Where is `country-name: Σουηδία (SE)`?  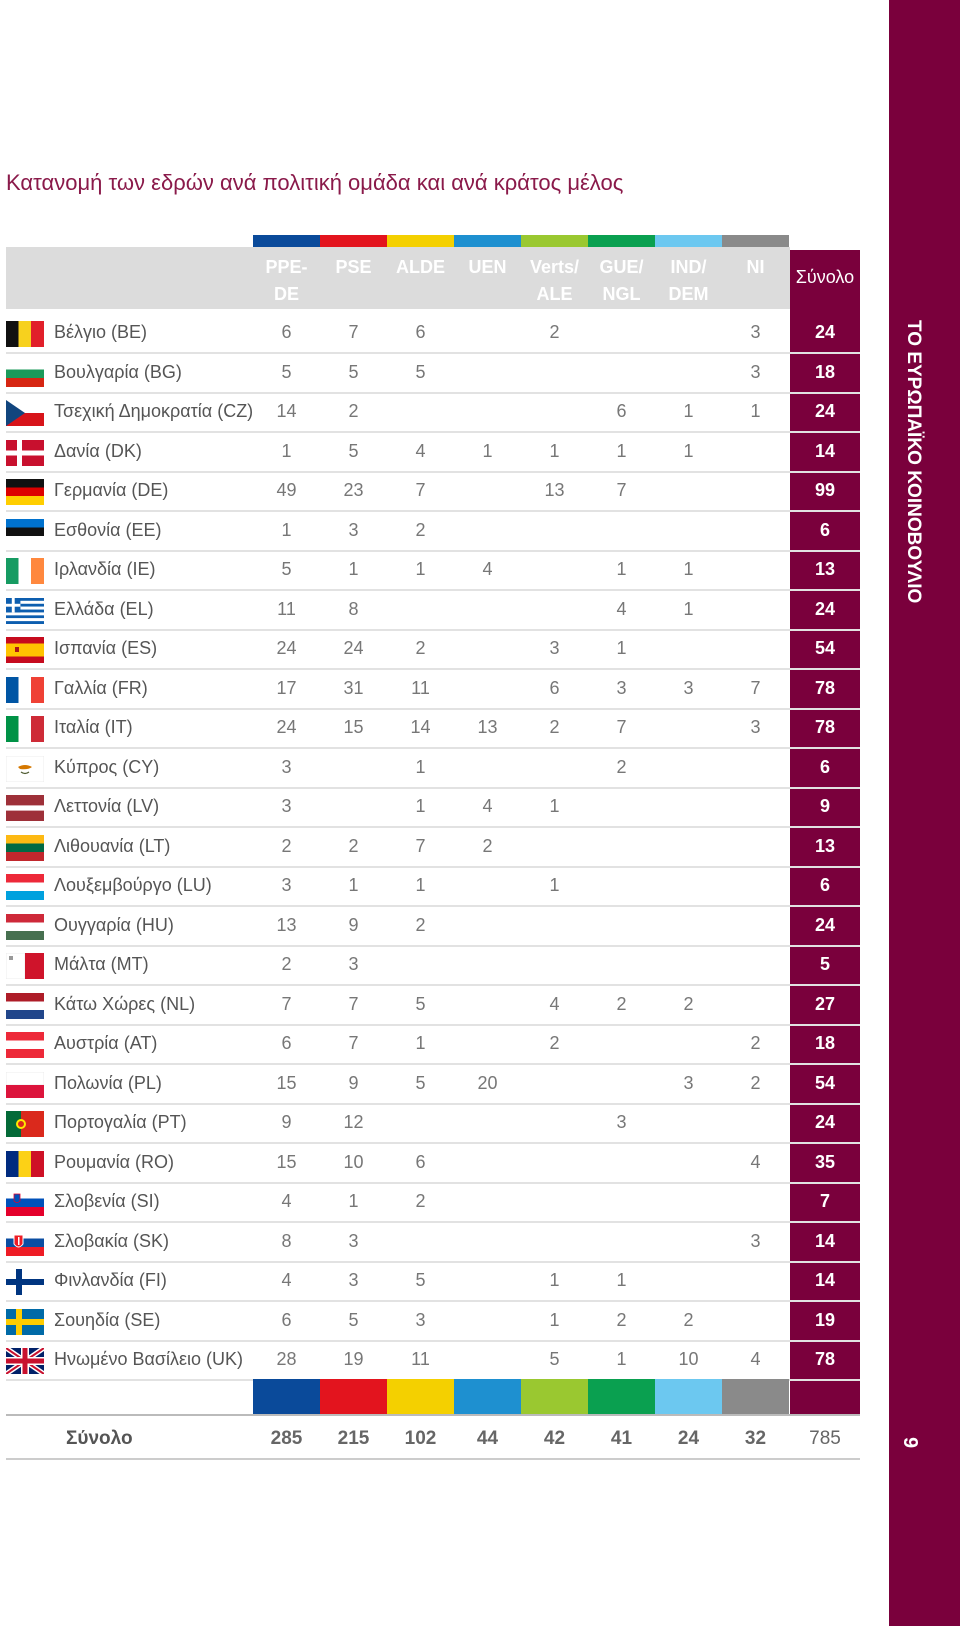 country-name: Σουηδία (SE) is located at coordinates (107, 1319).